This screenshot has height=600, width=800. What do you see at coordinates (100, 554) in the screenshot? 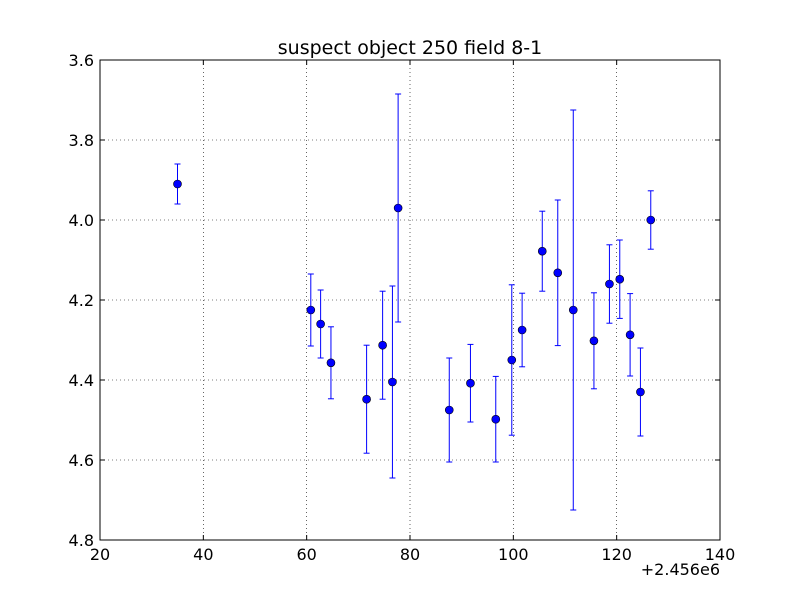
I see `x-tick-label: 20` at bounding box center [100, 554].